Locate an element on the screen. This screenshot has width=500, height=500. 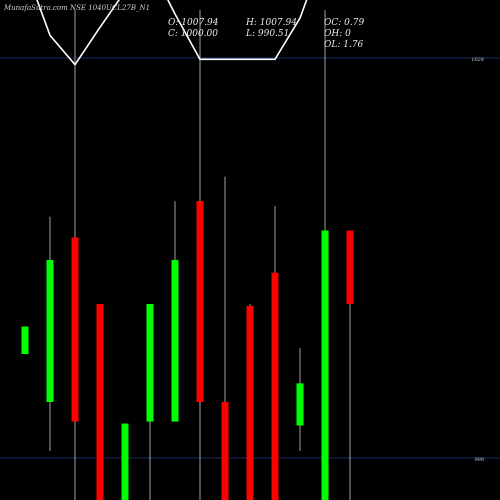
oc-value: OC: 0.79 is located at coordinates (344, 23).